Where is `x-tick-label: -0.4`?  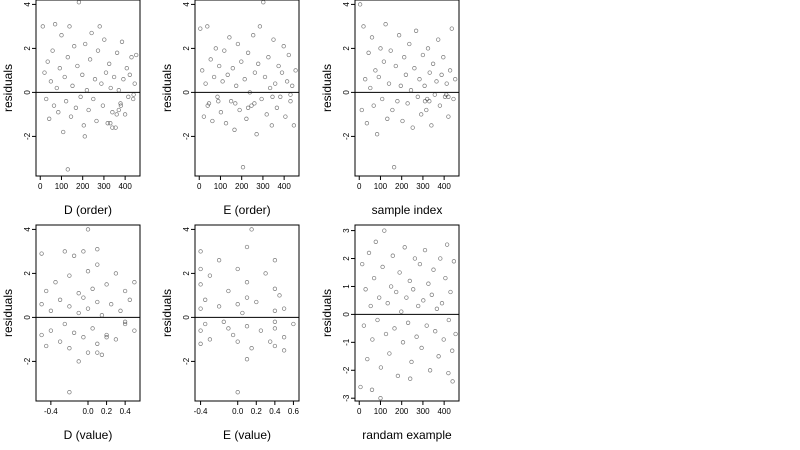 x-tick-label: -0.4 is located at coordinates (201, 411).